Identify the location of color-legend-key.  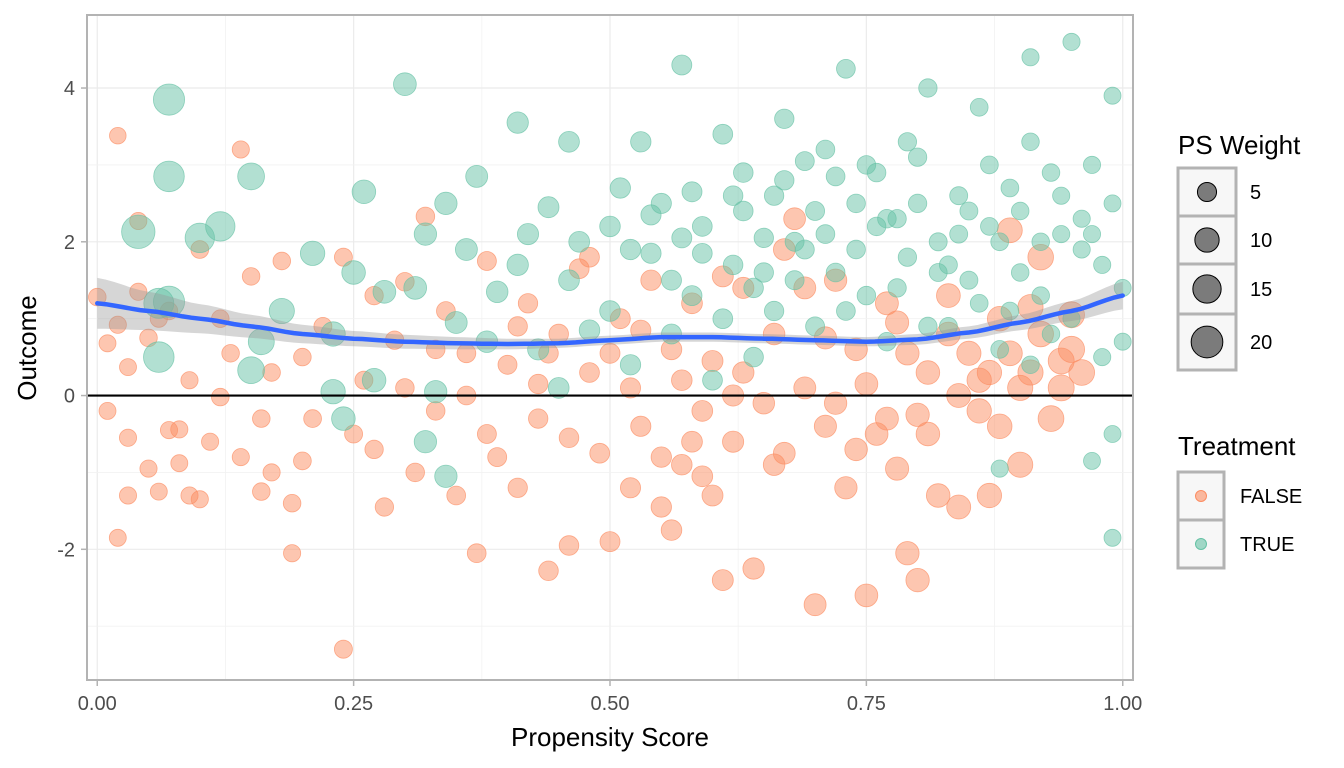
(1201, 544).